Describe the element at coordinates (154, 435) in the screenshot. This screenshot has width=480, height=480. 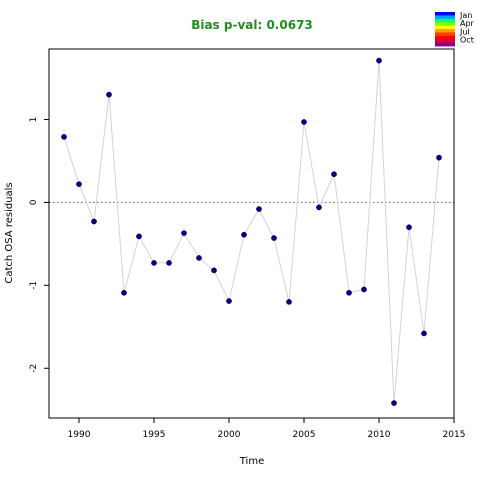
I see `x-tick-label: 1995` at that location.